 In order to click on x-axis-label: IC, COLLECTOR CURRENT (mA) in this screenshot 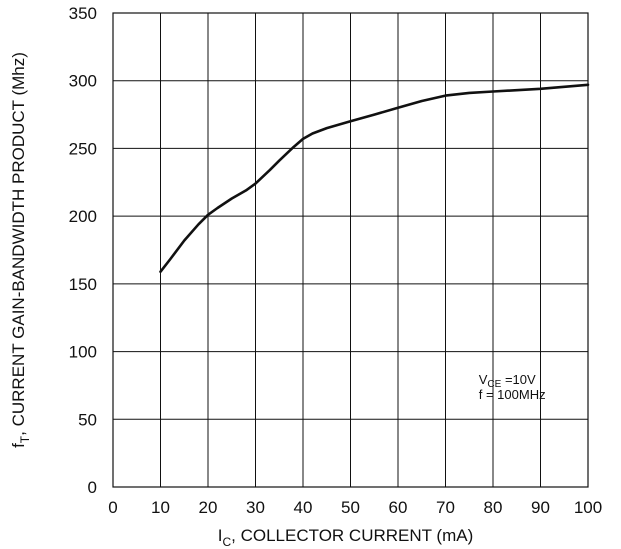, I will do `click(346, 537)`.